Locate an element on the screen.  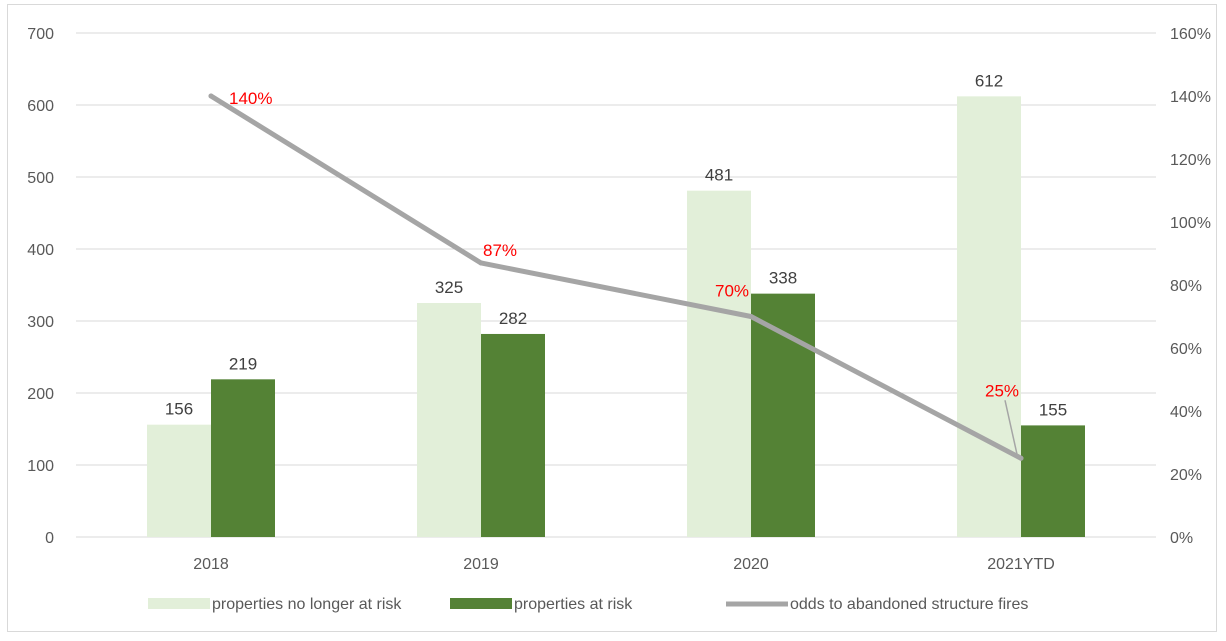
legend-label: properties at risk is located at coordinates (573, 604).